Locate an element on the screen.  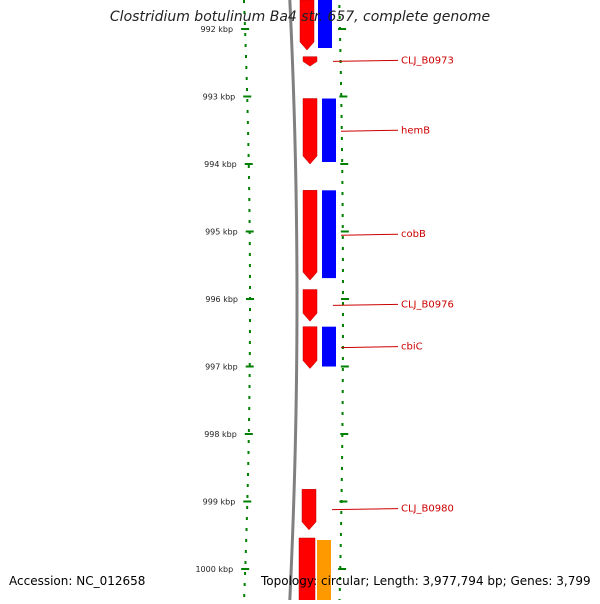
gene-label: hemB is located at coordinates (415, 130).